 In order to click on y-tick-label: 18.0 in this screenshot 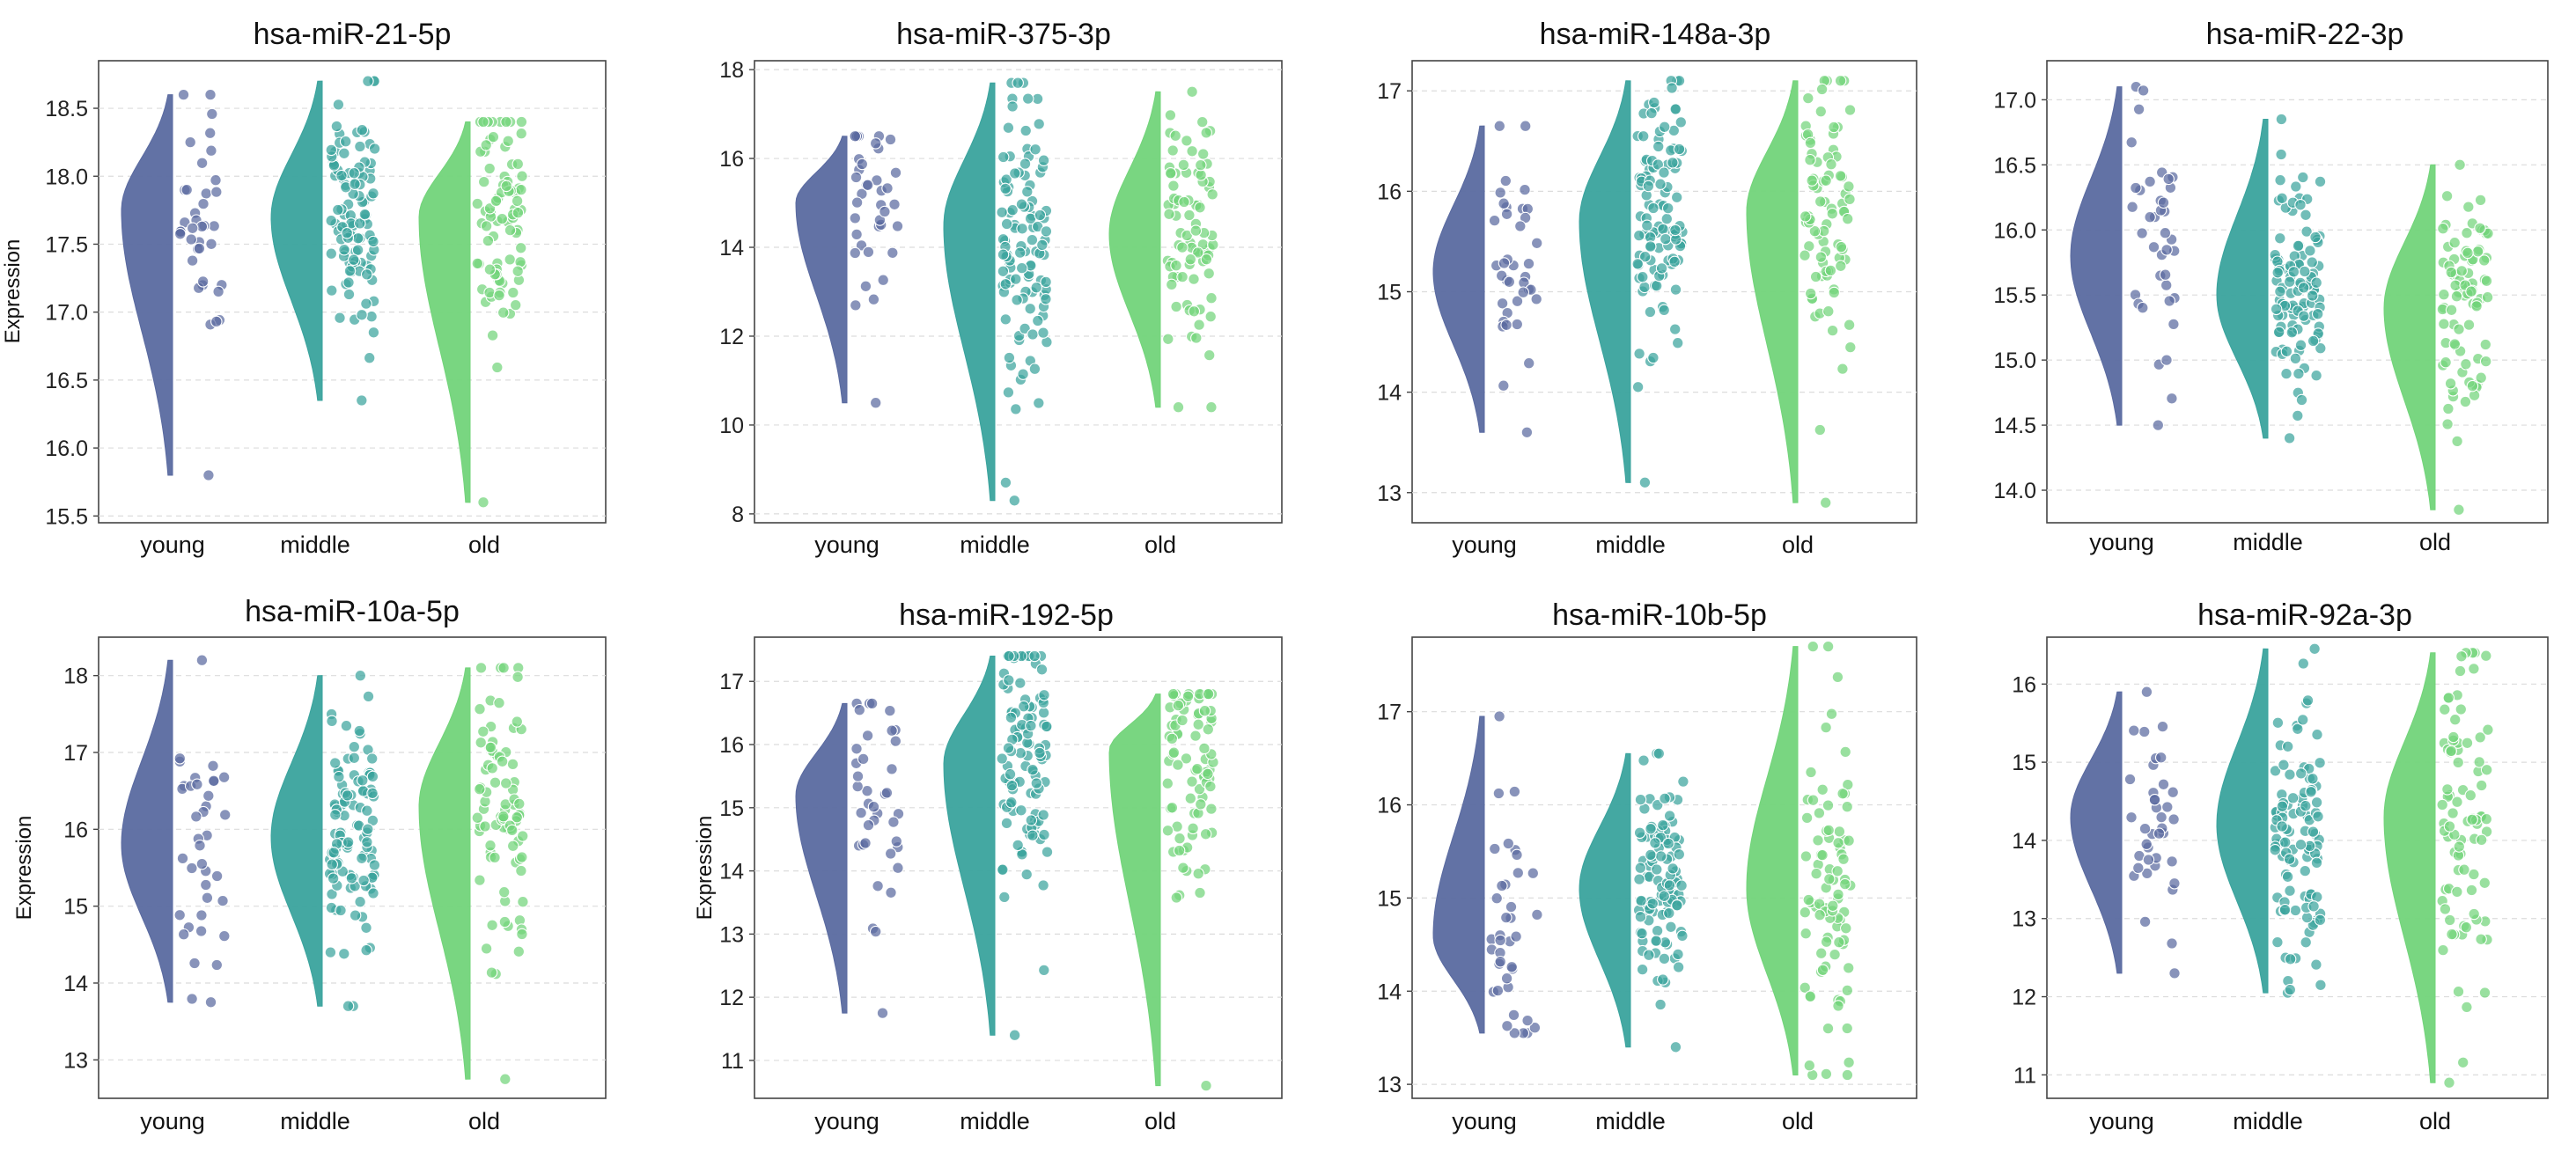, I will do `click(67, 177)`.